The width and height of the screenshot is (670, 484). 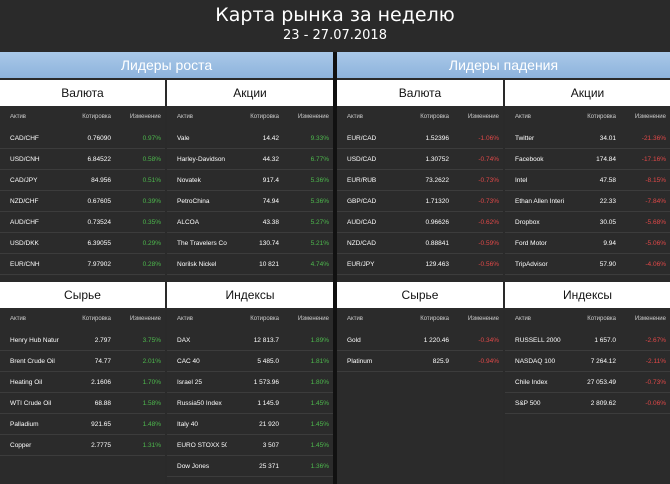 I want to click on table-row: RUSSELL 2000 1 657.0 -2.67%, so click(x=587, y=340).